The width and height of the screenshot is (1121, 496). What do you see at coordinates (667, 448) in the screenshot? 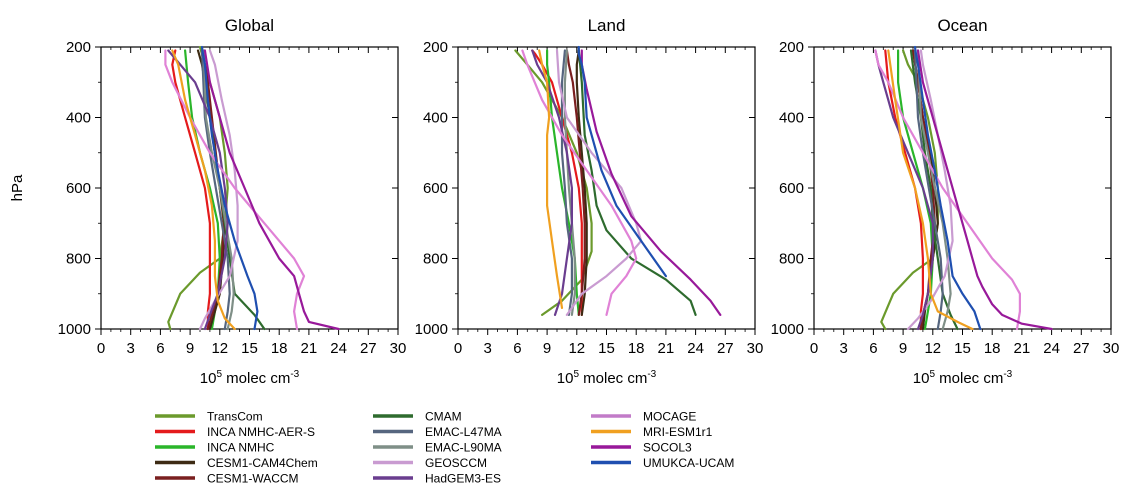
I see `legend-label: SOCOL3` at bounding box center [667, 448].